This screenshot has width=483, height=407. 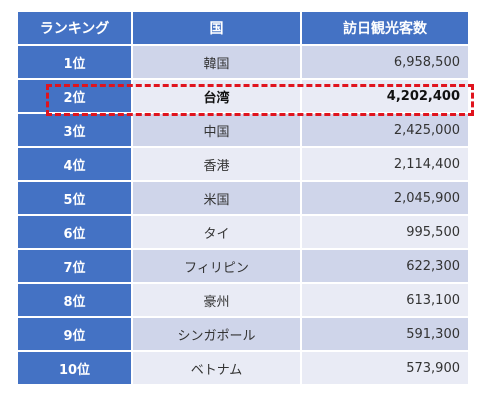 What do you see at coordinates (75, 29) in the screenshot?
I see `header-ranking: ランキング` at bounding box center [75, 29].